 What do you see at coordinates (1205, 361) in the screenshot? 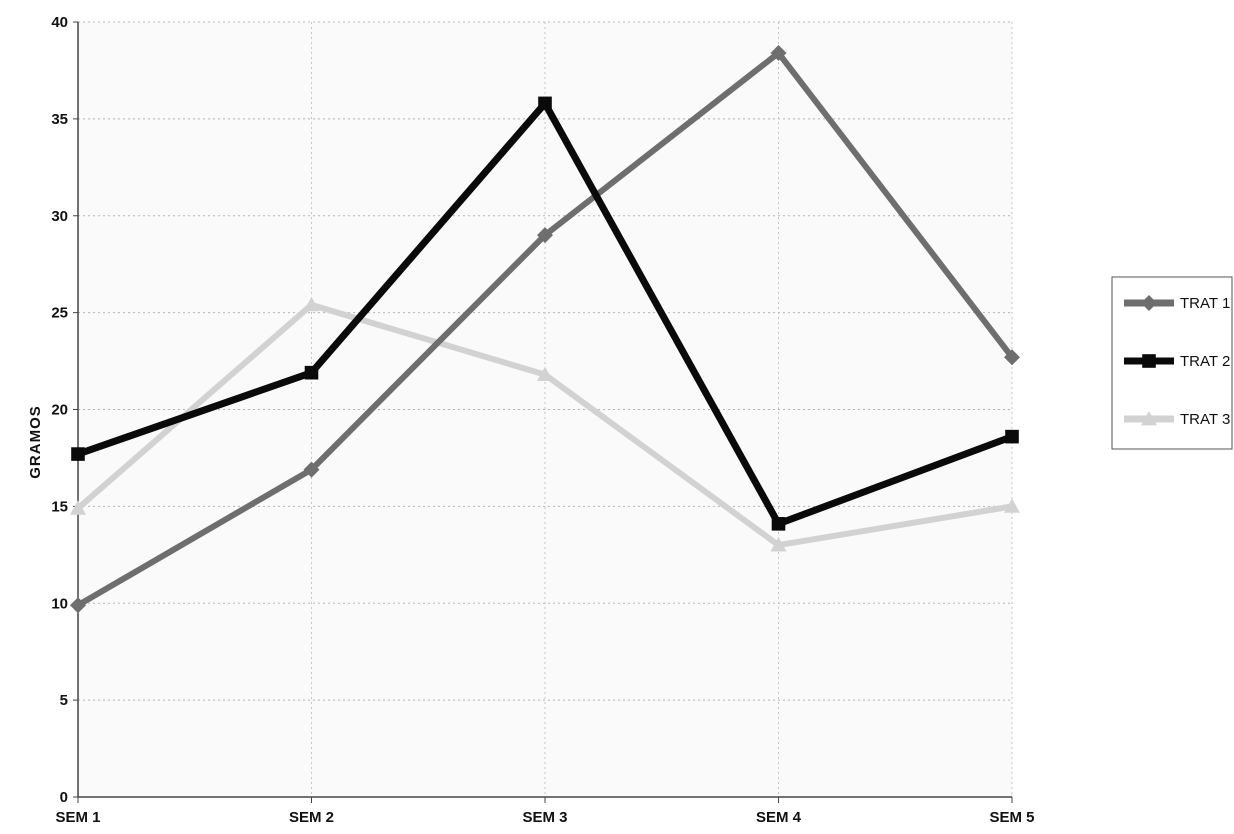
I see `legend-label: TRAT 2` at bounding box center [1205, 361].